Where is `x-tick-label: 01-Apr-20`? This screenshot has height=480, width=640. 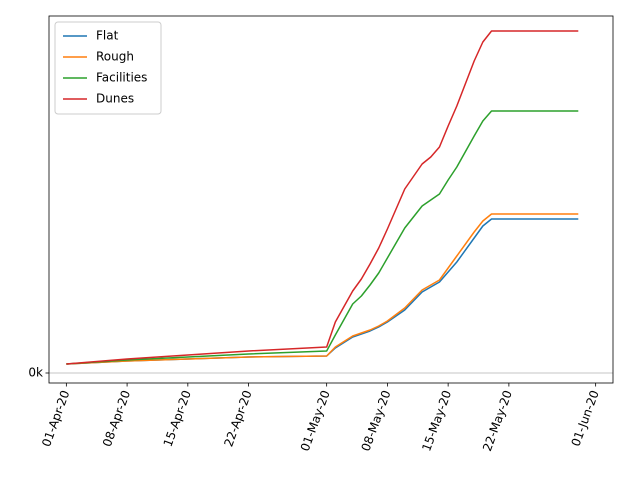
x-tick-label: 01-Apr-20 is located at coordinates (55, 418).